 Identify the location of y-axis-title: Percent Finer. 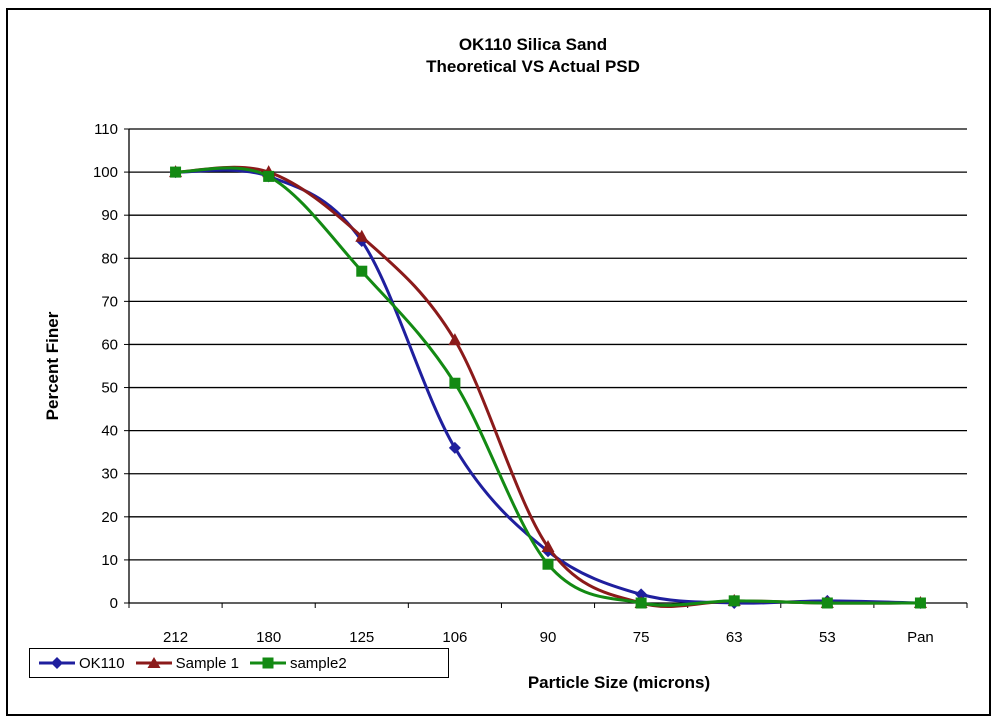
(52, 365).